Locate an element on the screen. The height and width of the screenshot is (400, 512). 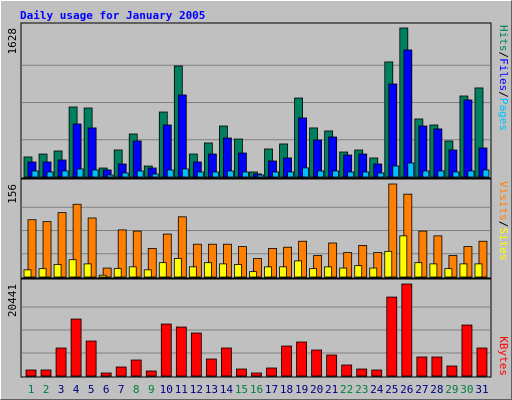
x-tick-label: 23 is located at coordinates (361, 389).